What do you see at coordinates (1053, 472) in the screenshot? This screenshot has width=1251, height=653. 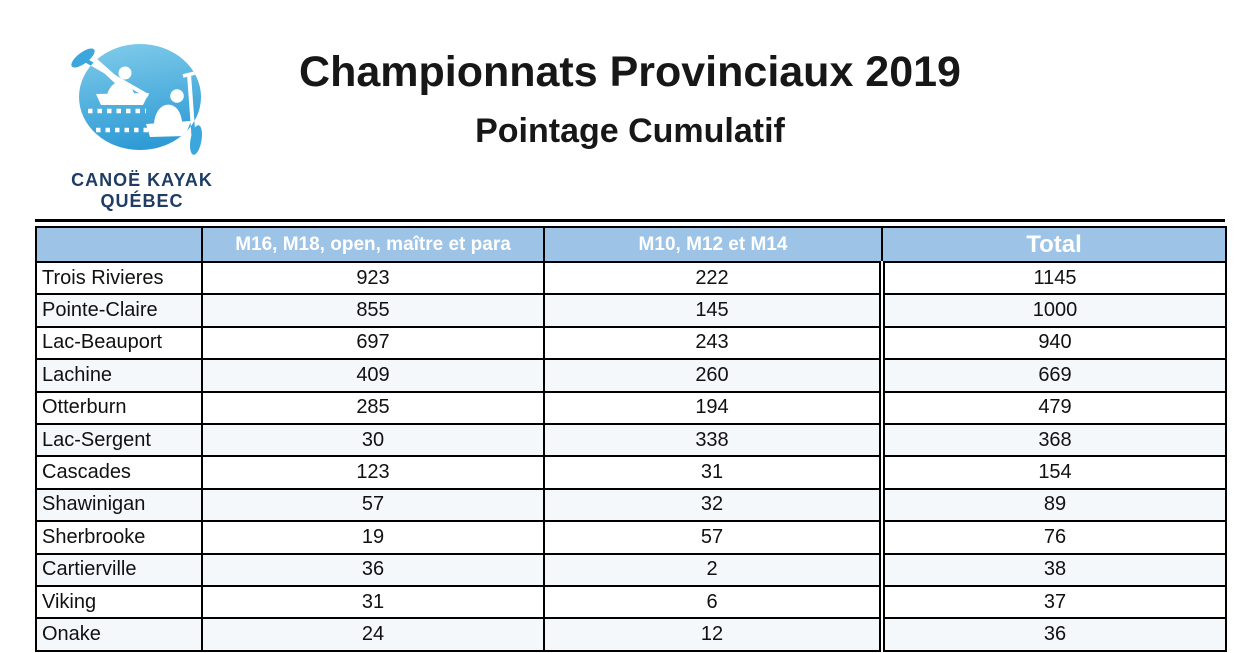 I see `total-points-cell: 154` at bounding box center [1053, 472].